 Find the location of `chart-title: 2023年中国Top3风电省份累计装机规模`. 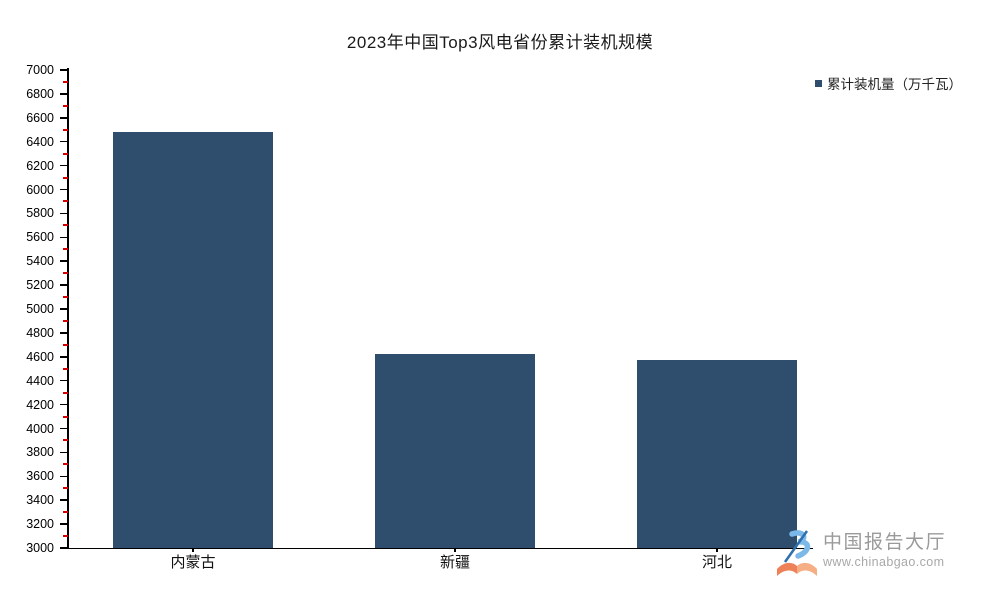

chart-title: 2023年中国Top3风电省份累计装机规模 is located at coordinates (500, 42).